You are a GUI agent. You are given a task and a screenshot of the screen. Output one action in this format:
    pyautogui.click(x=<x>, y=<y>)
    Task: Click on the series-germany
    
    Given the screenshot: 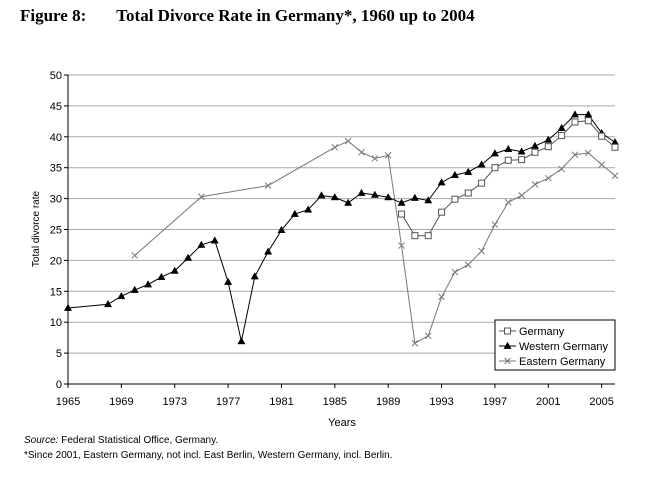 What is the action you would take?
    pyautogui.click(x=508, y=178)
    